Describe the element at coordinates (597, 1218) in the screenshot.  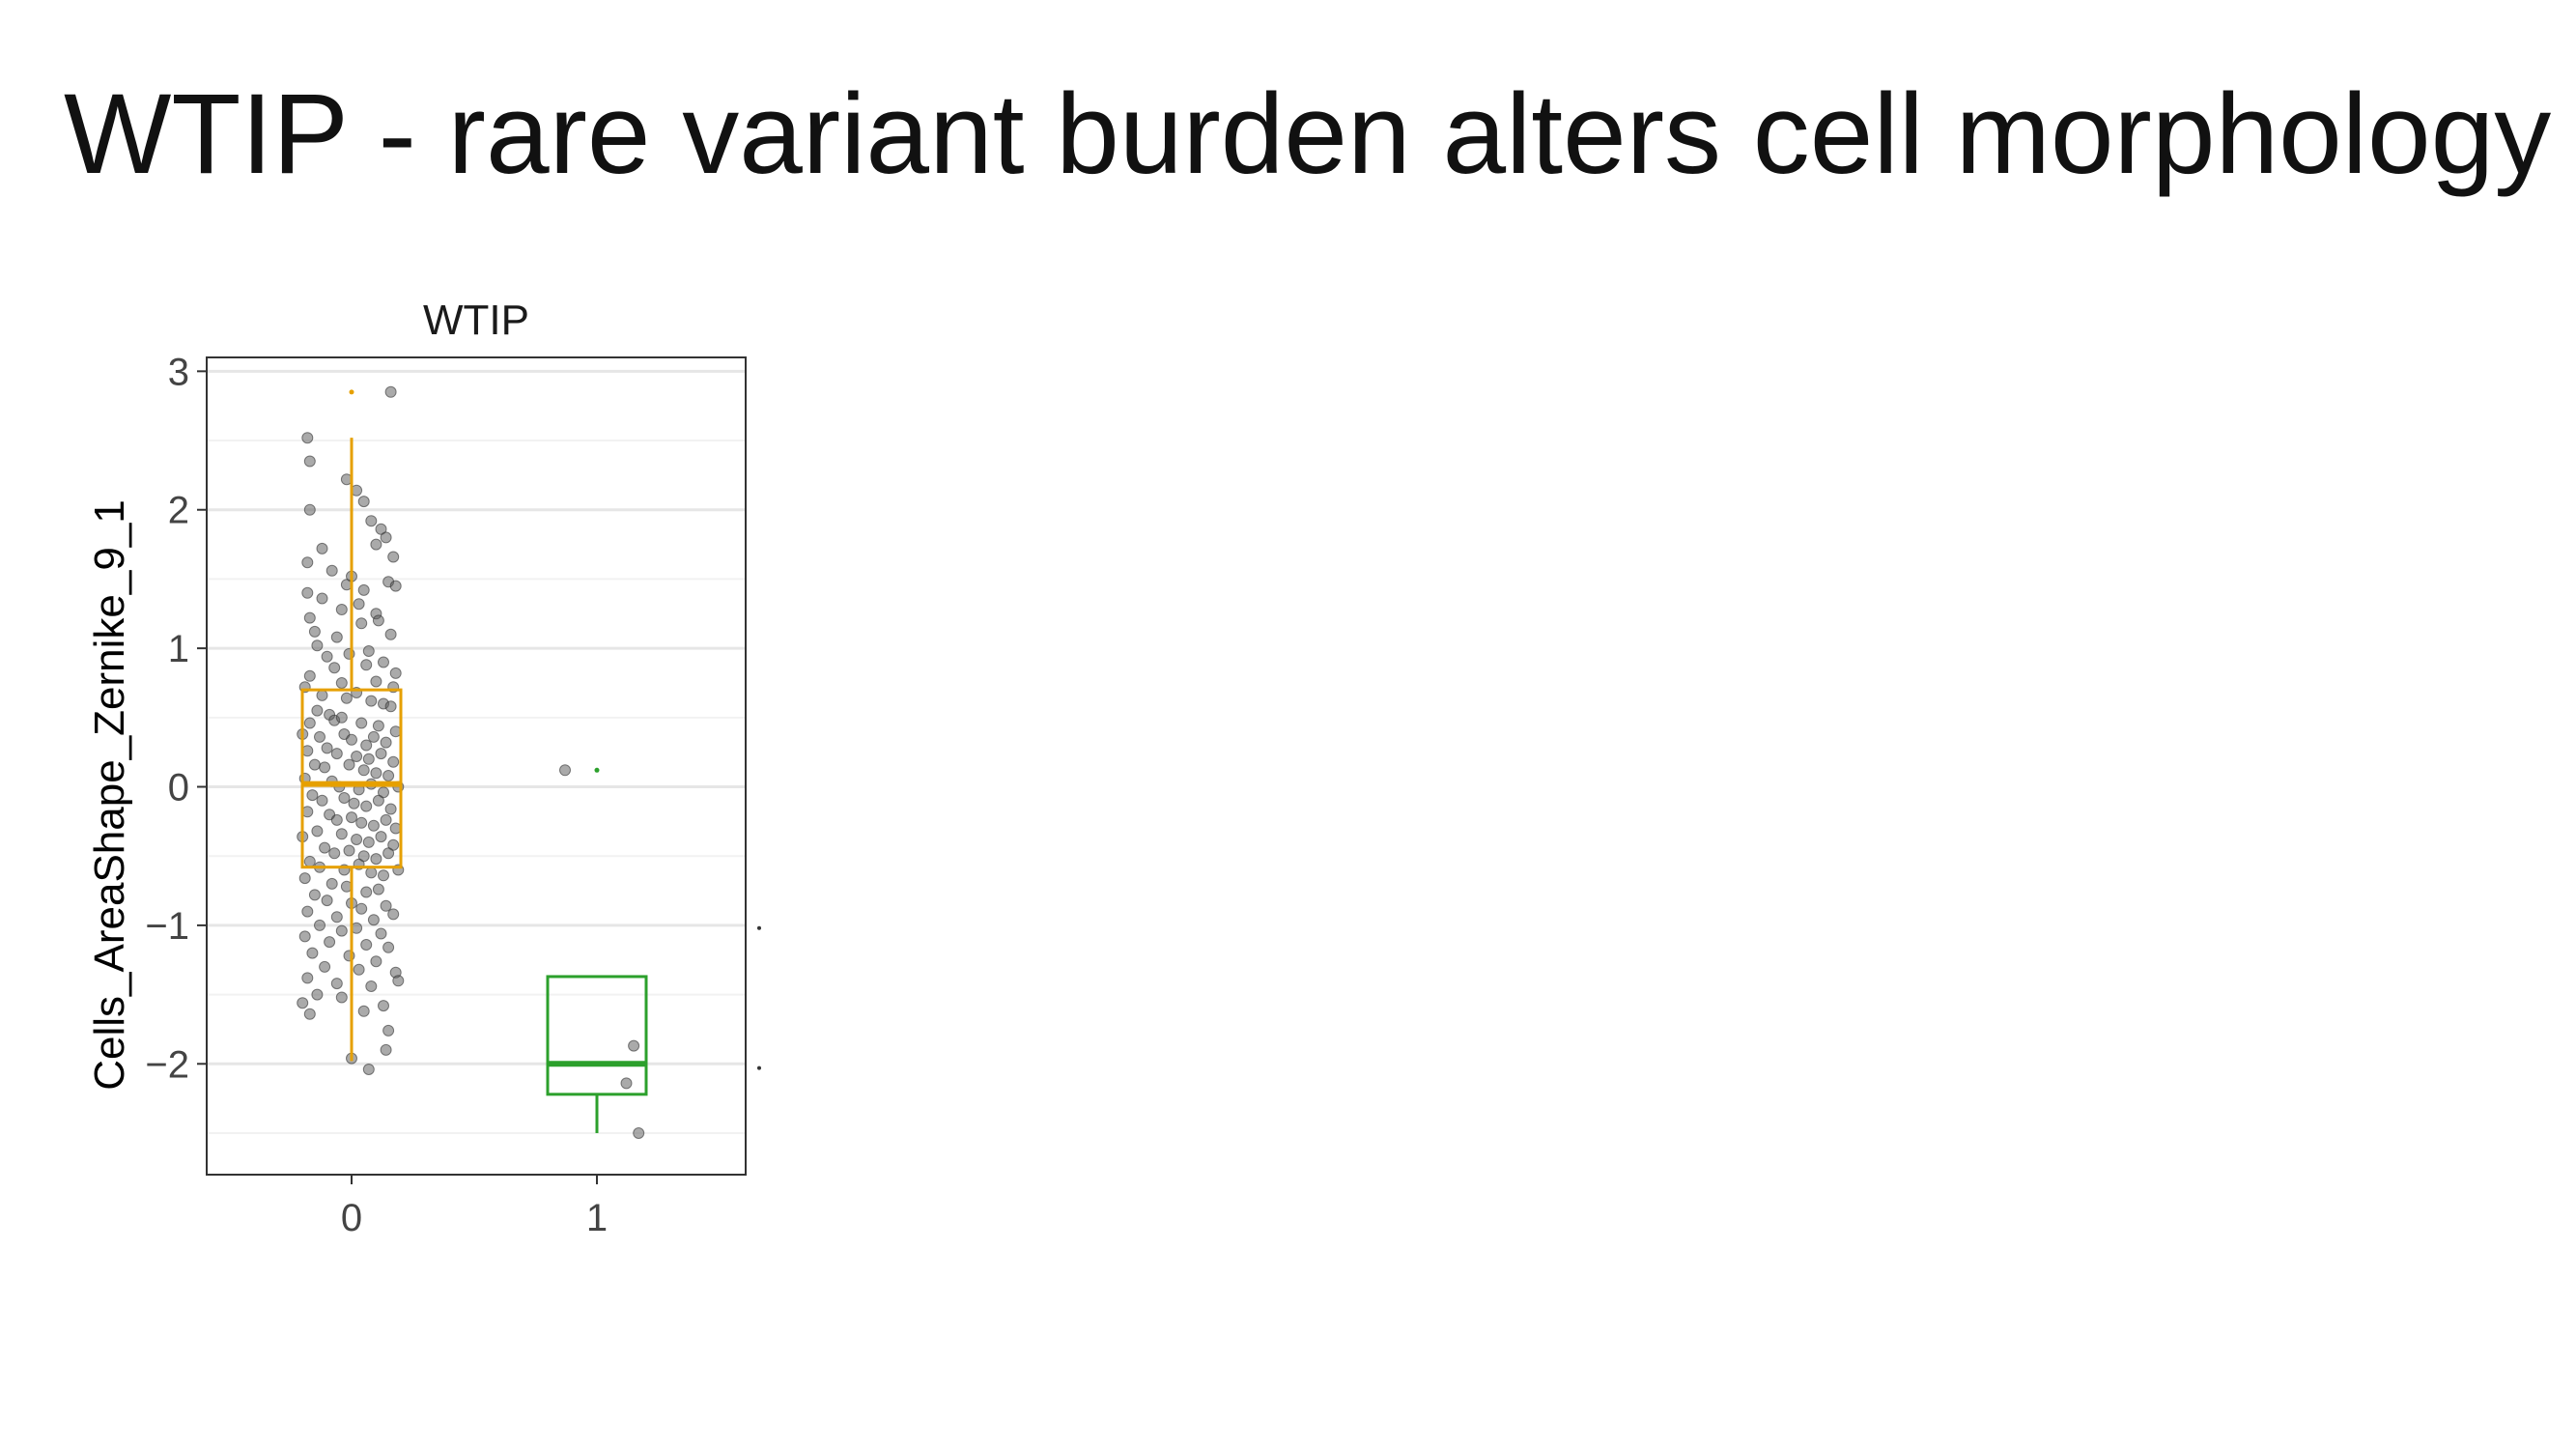
I see `x-tick-label: 1` at that location.